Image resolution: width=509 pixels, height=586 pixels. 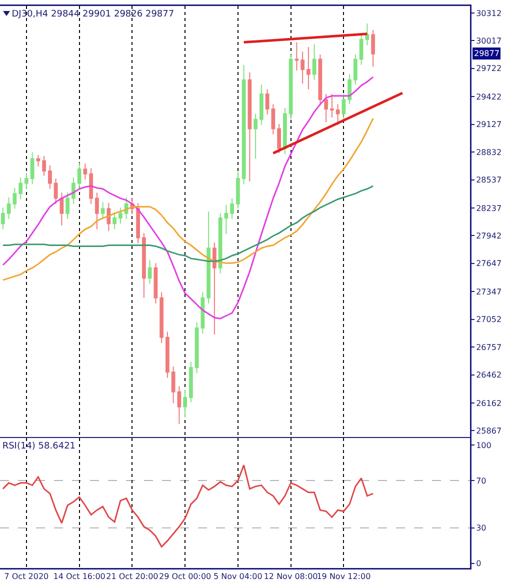 What do you see at coordinates (489, 97) in the screenshot?
I see `y-tick-label: 29422` at bounding box center [489, 97].